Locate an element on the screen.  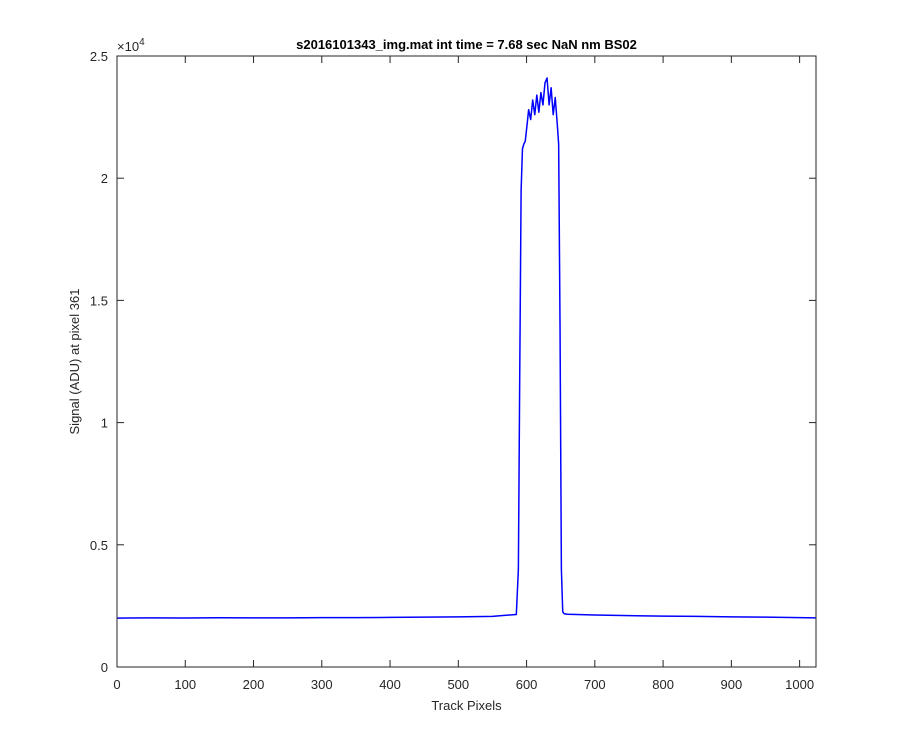
y-tick-label: 0.5 is located at coordinates (99, 545).